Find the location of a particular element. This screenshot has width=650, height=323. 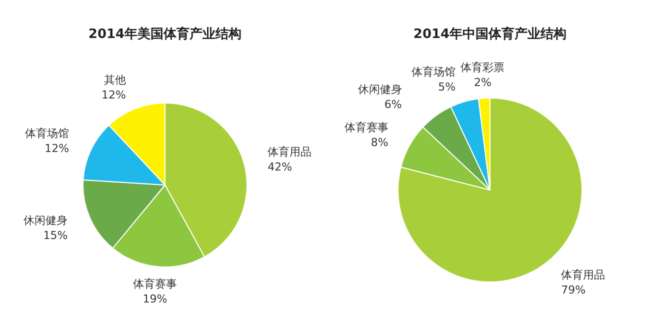

data-label: 5% is located at coordinates (447, 87).